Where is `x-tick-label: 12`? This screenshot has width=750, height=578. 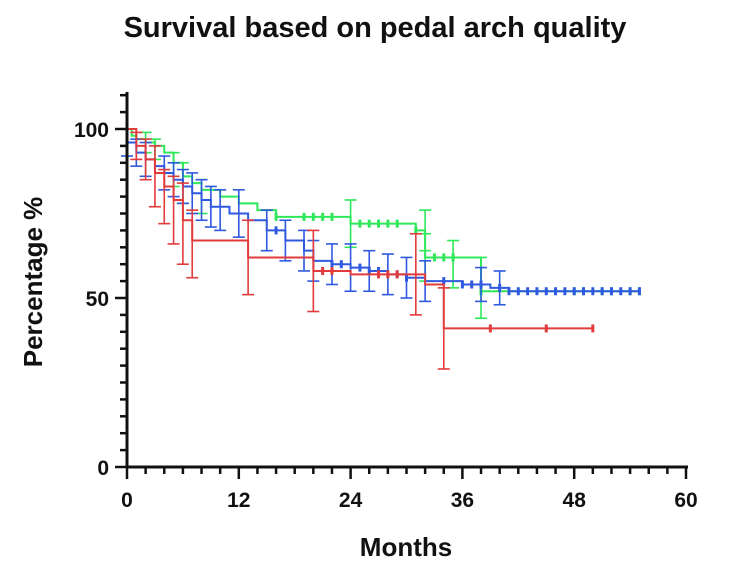
x-tick-label: 12 is located at coordinates (238, 500).